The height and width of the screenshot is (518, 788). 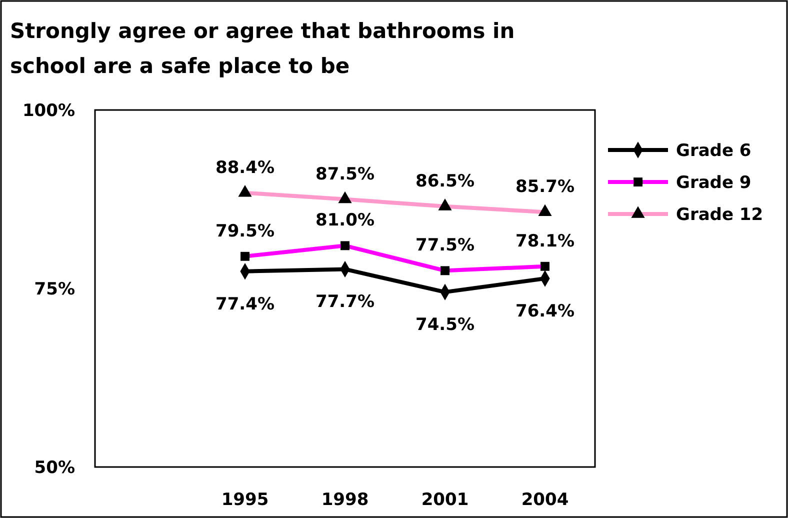 I want to click on x-tick-label: 1998, so click(x=345, y=500).